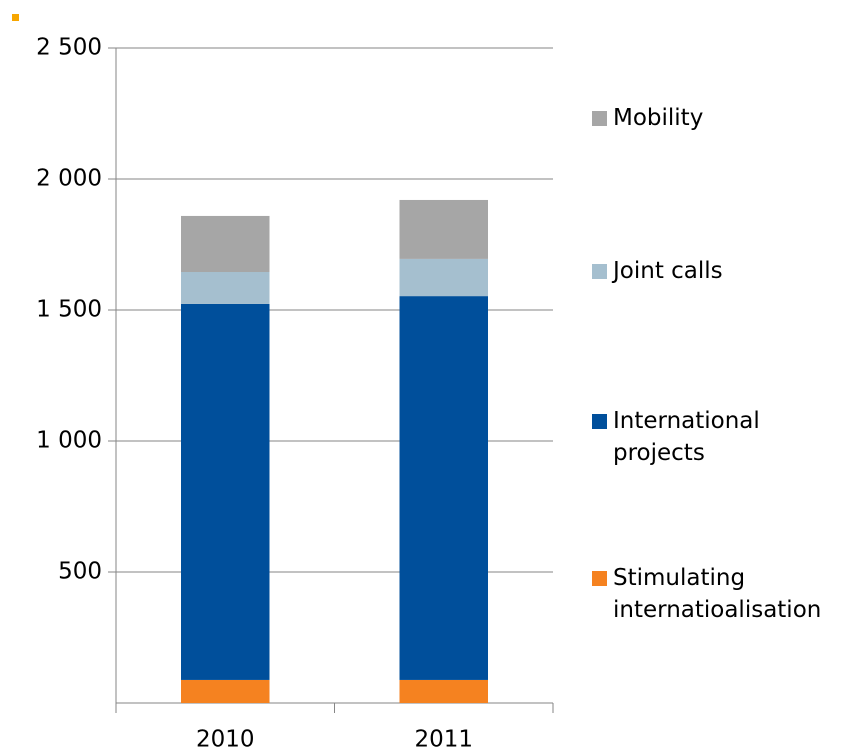  What do you see at coordinates (69, 48) in the screenshot?
I see `y-tick-label: 2 500` at bounding box center [69, 48].